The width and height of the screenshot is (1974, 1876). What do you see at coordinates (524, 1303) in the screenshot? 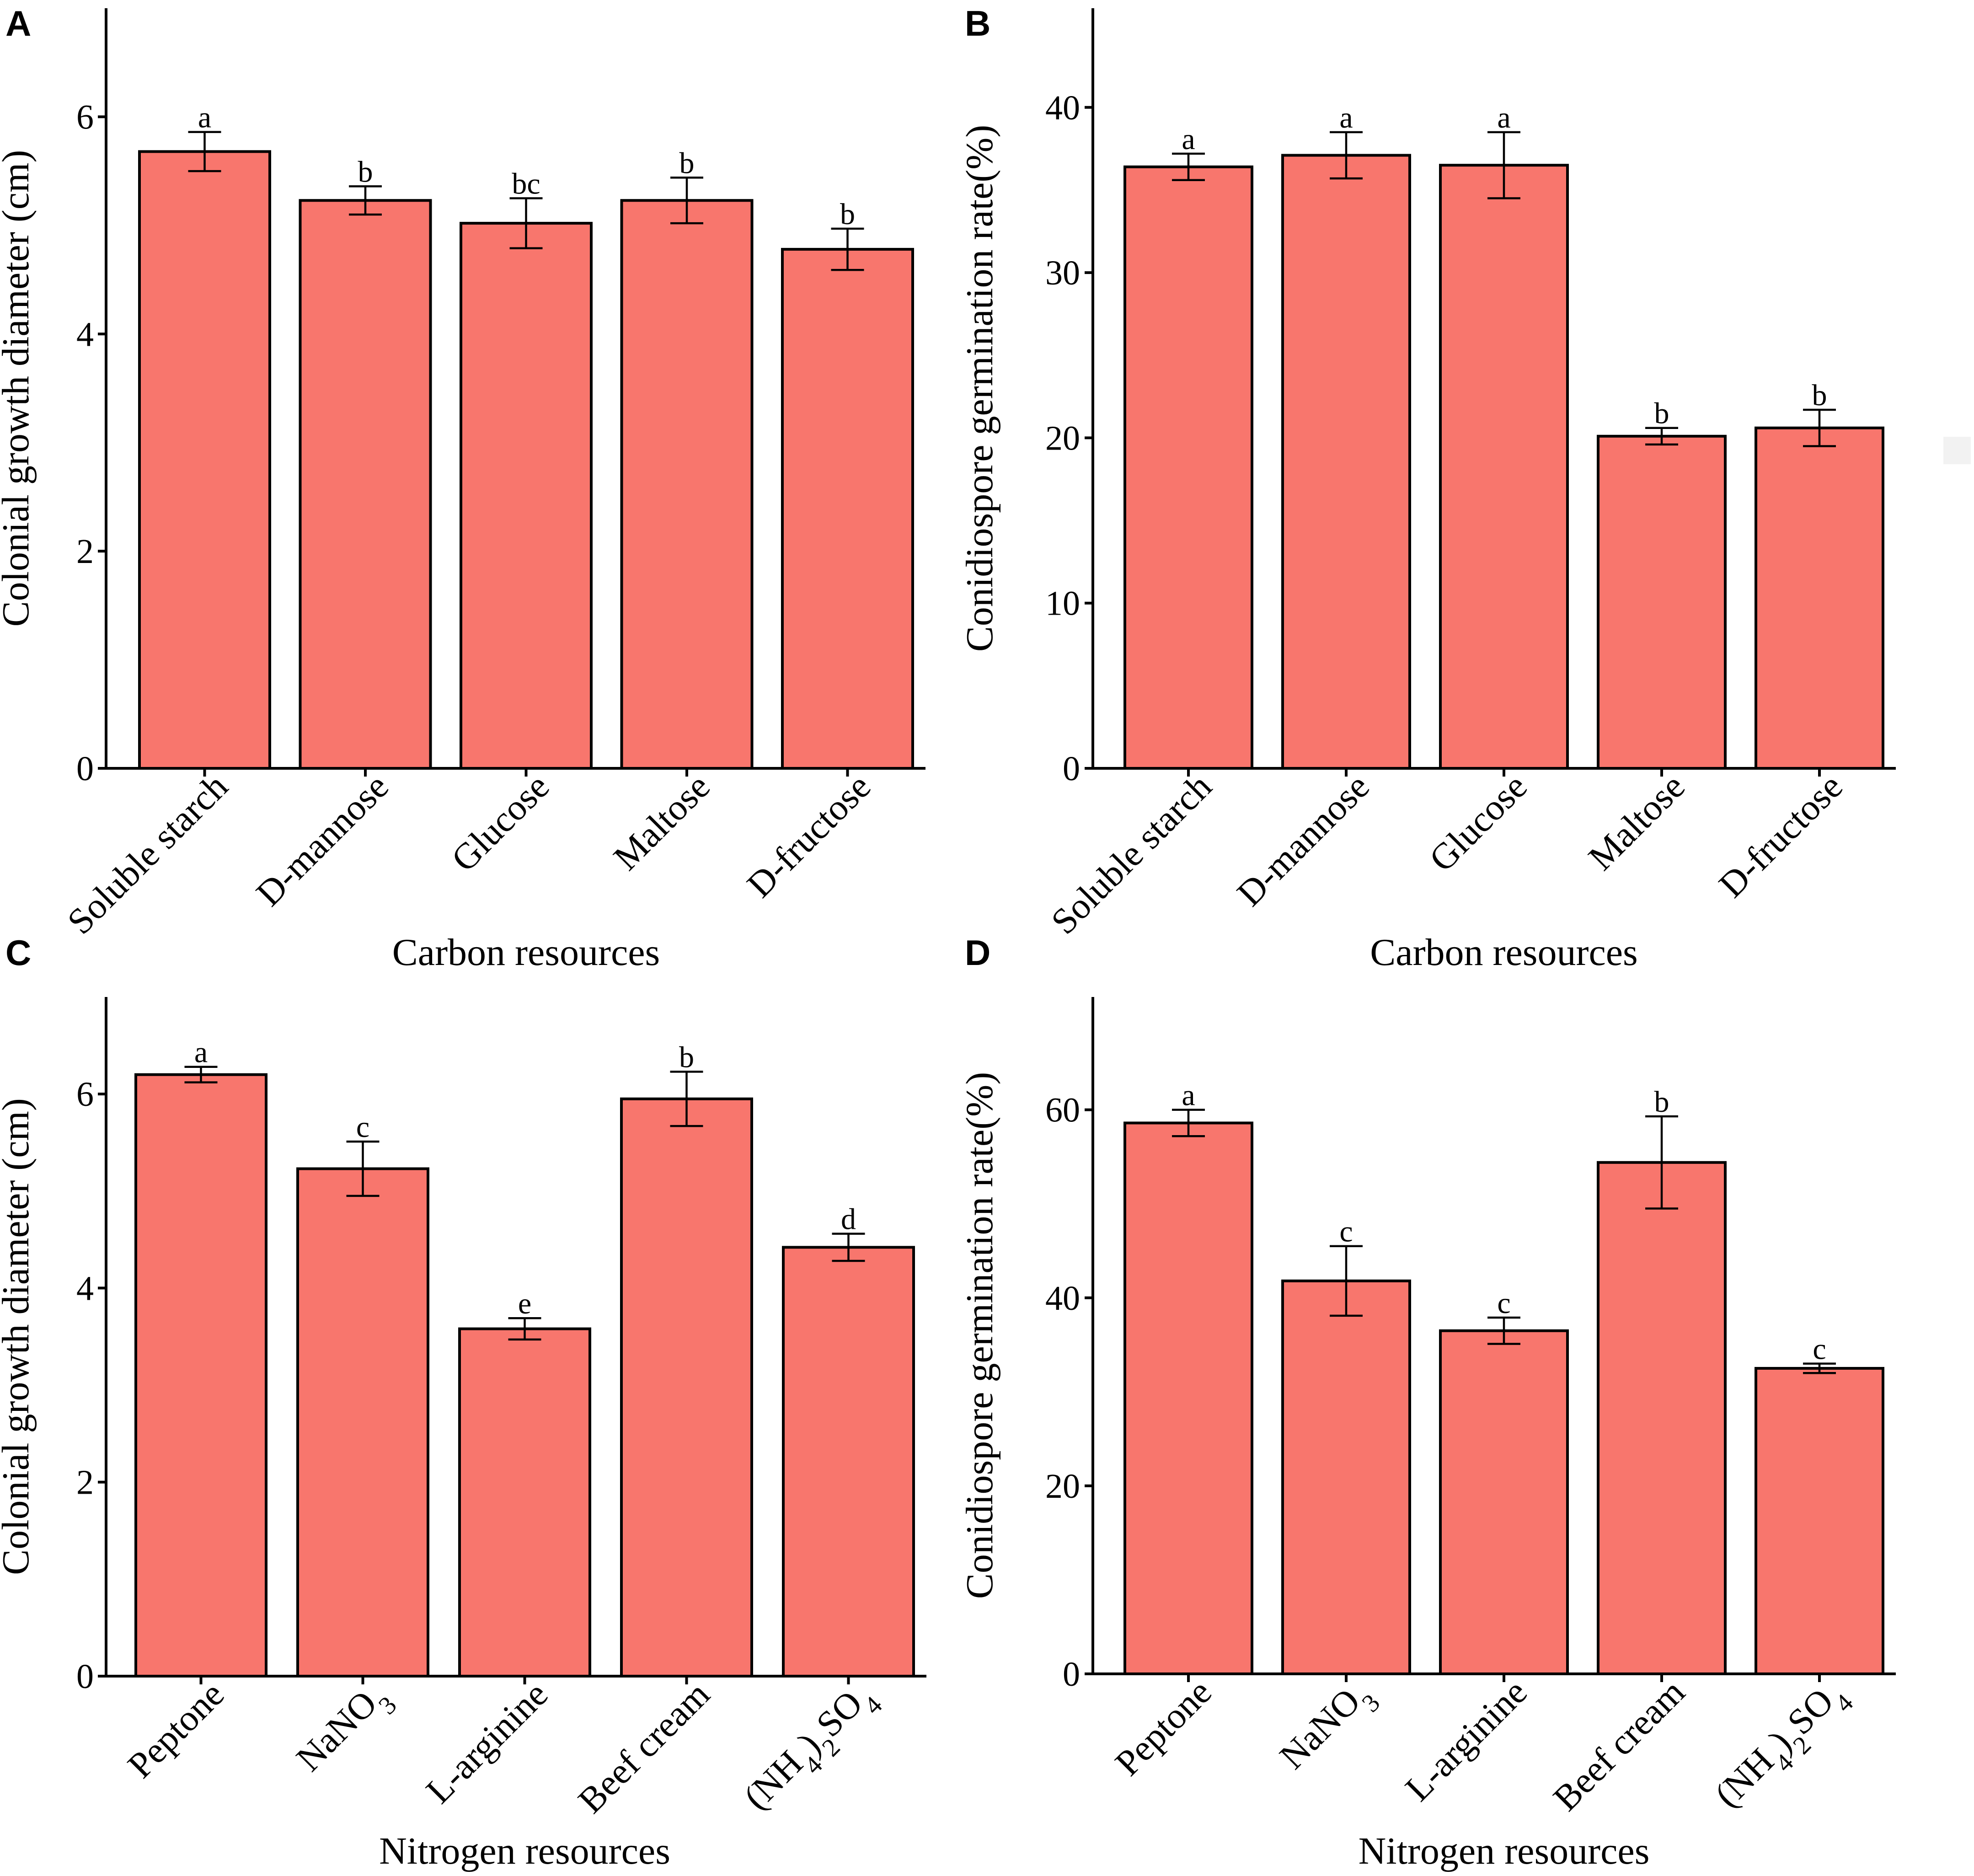
I see `significance-letter: e` at bounding box center [524, 1303].